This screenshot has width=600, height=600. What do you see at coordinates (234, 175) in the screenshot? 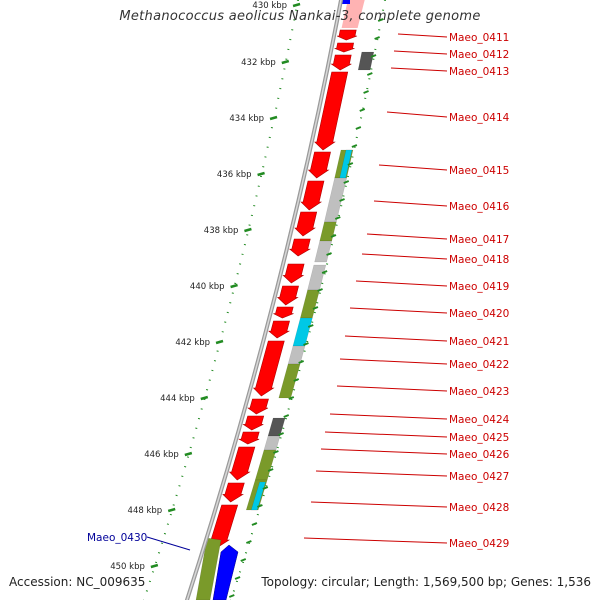
I see `ruler-label: 436 kbp` at bounding box center [234, 175].